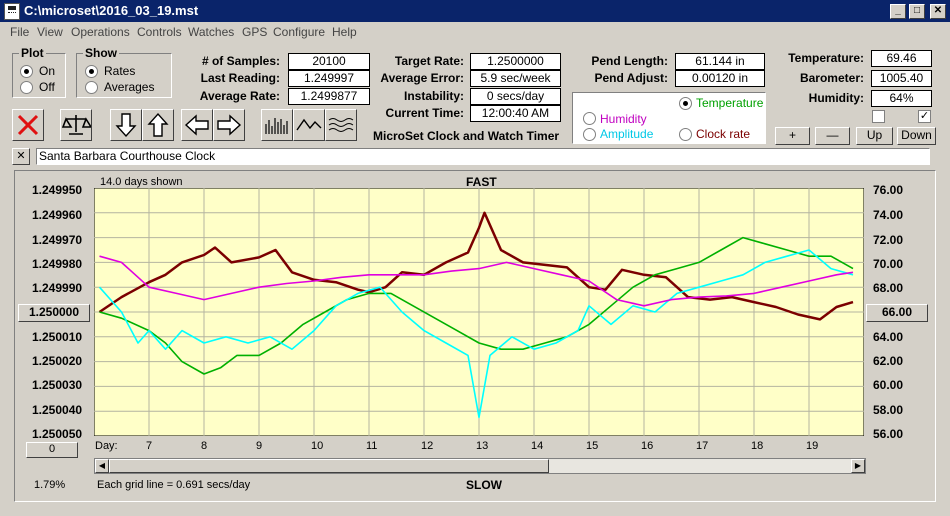  I want to click on pend-adjust-label: Pend Adjust:, so click(631, 78).